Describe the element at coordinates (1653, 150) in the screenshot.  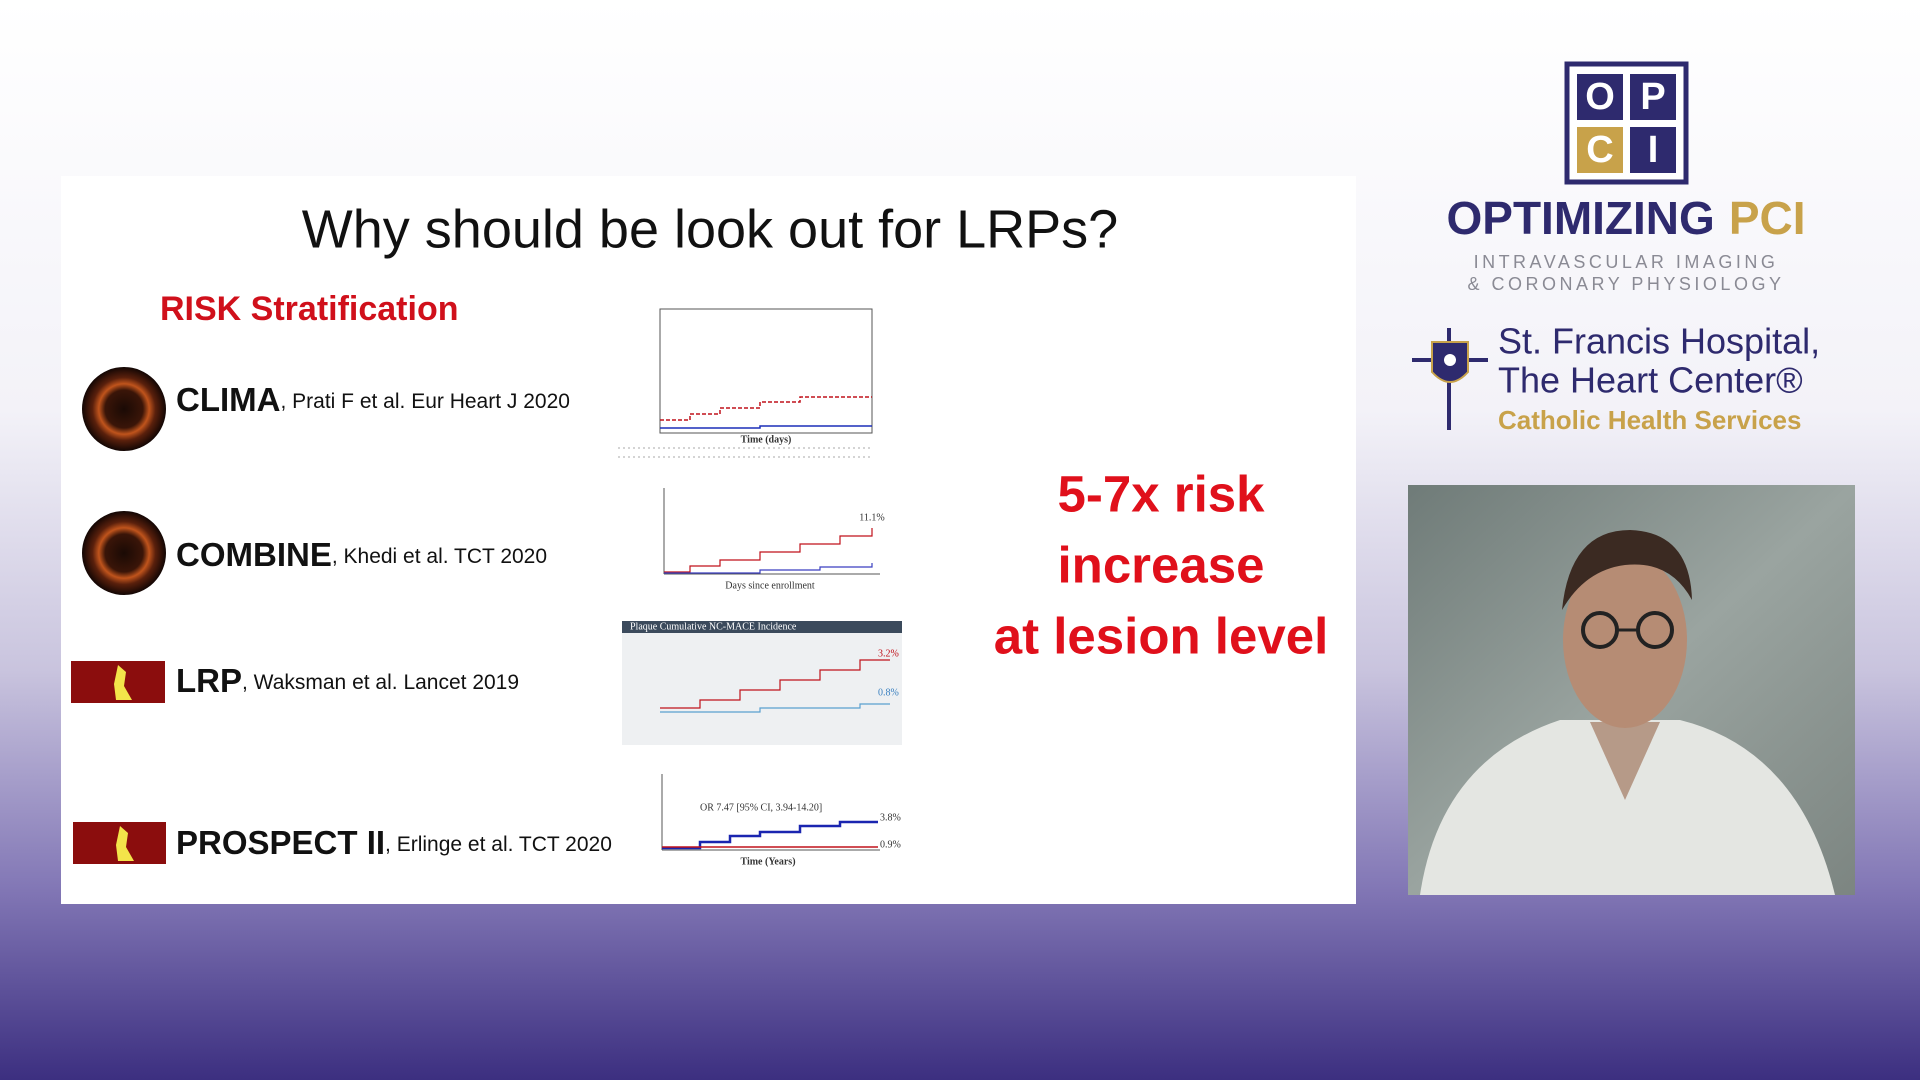
I see `logo-letter: I` at that location.